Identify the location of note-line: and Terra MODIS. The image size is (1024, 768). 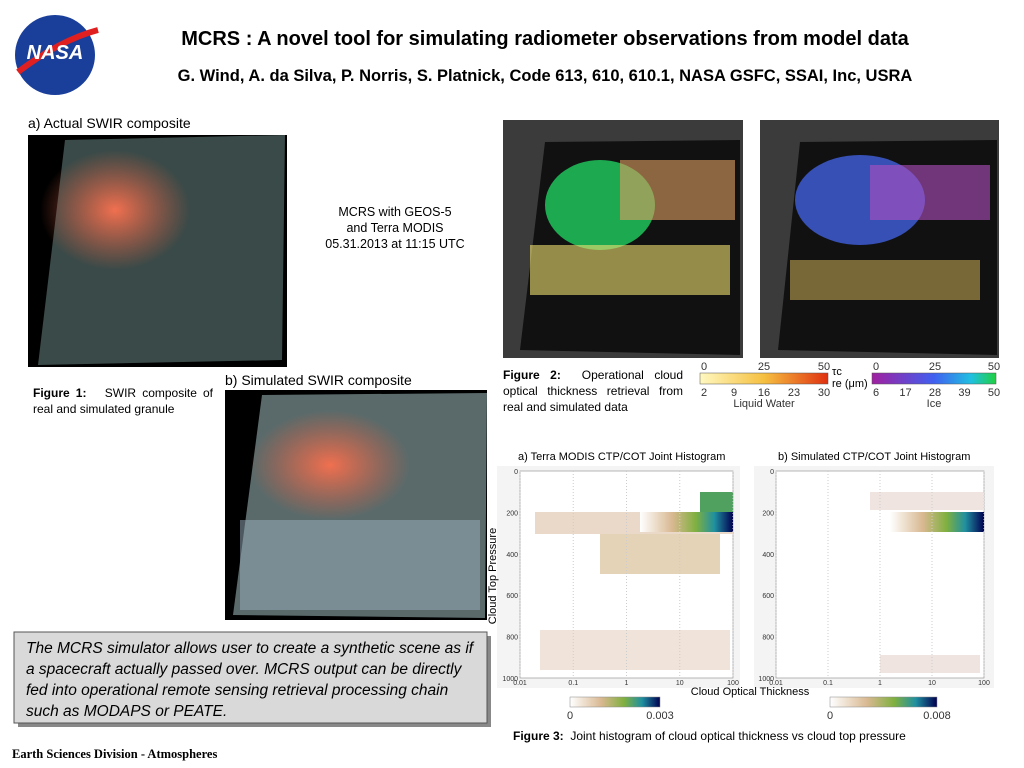
(395, 228).